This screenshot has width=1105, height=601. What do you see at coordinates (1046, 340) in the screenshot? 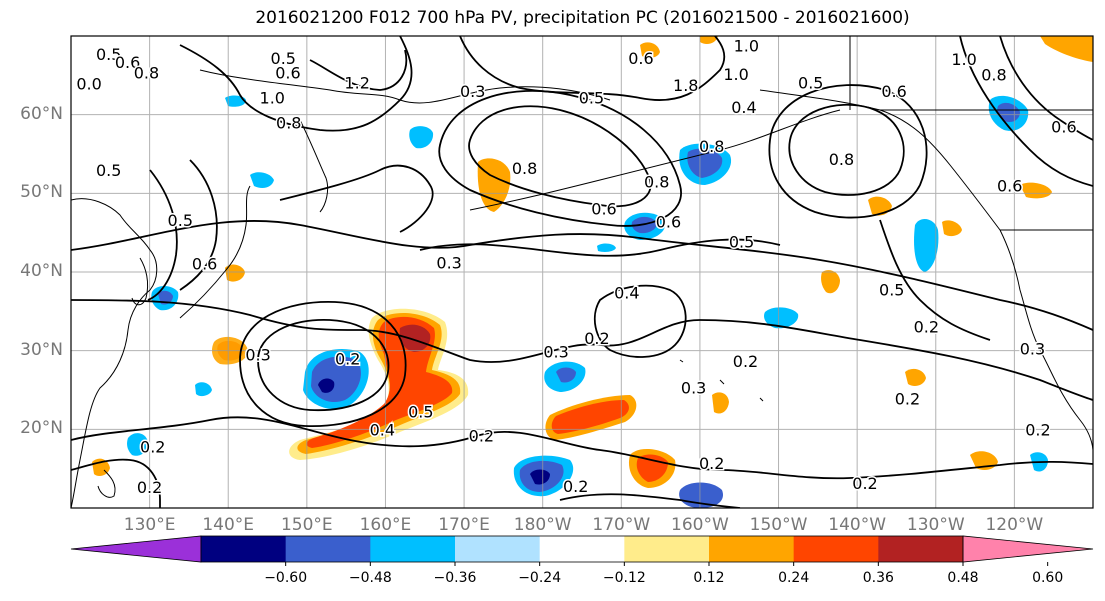
I see `coastline-na-west` at bounding box center [1046, 340].